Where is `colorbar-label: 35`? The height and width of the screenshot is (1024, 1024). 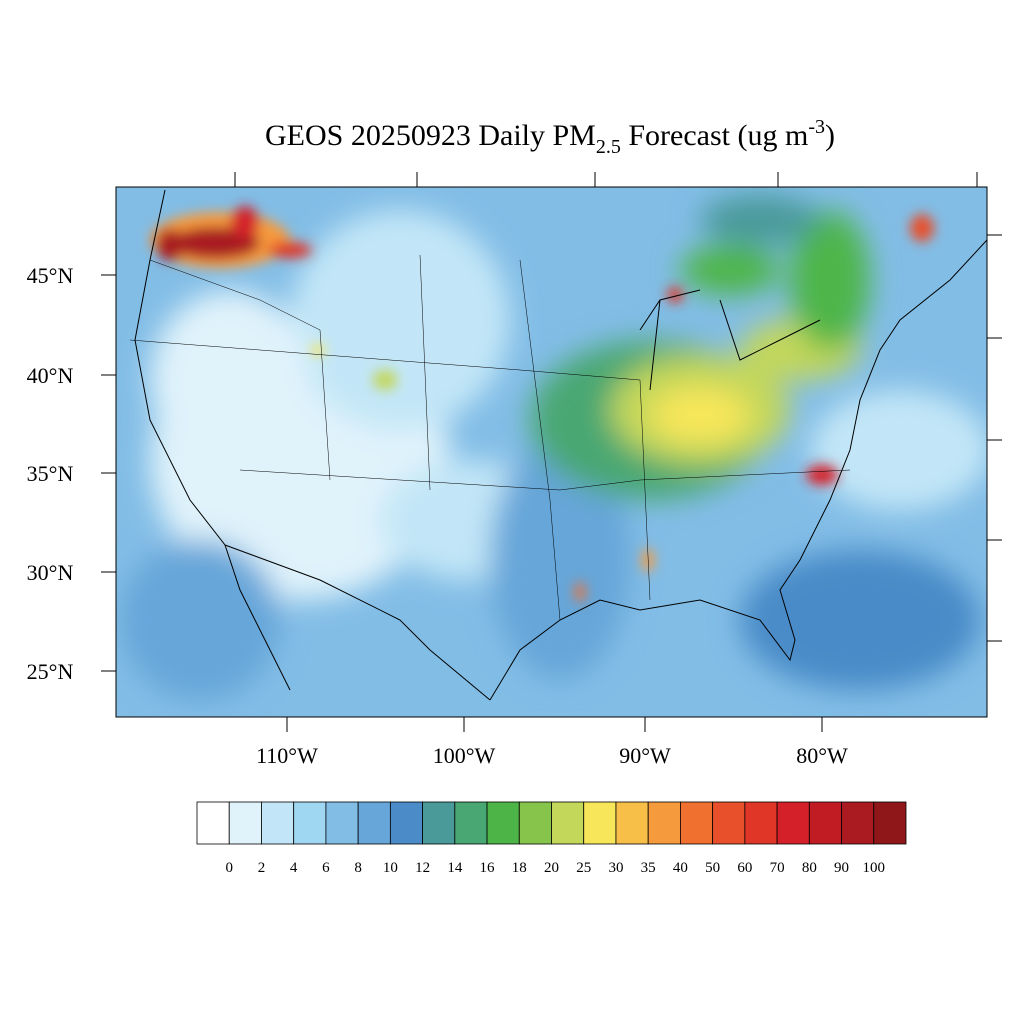 colorbar-label: 35 is located at coordinates (648, 868).